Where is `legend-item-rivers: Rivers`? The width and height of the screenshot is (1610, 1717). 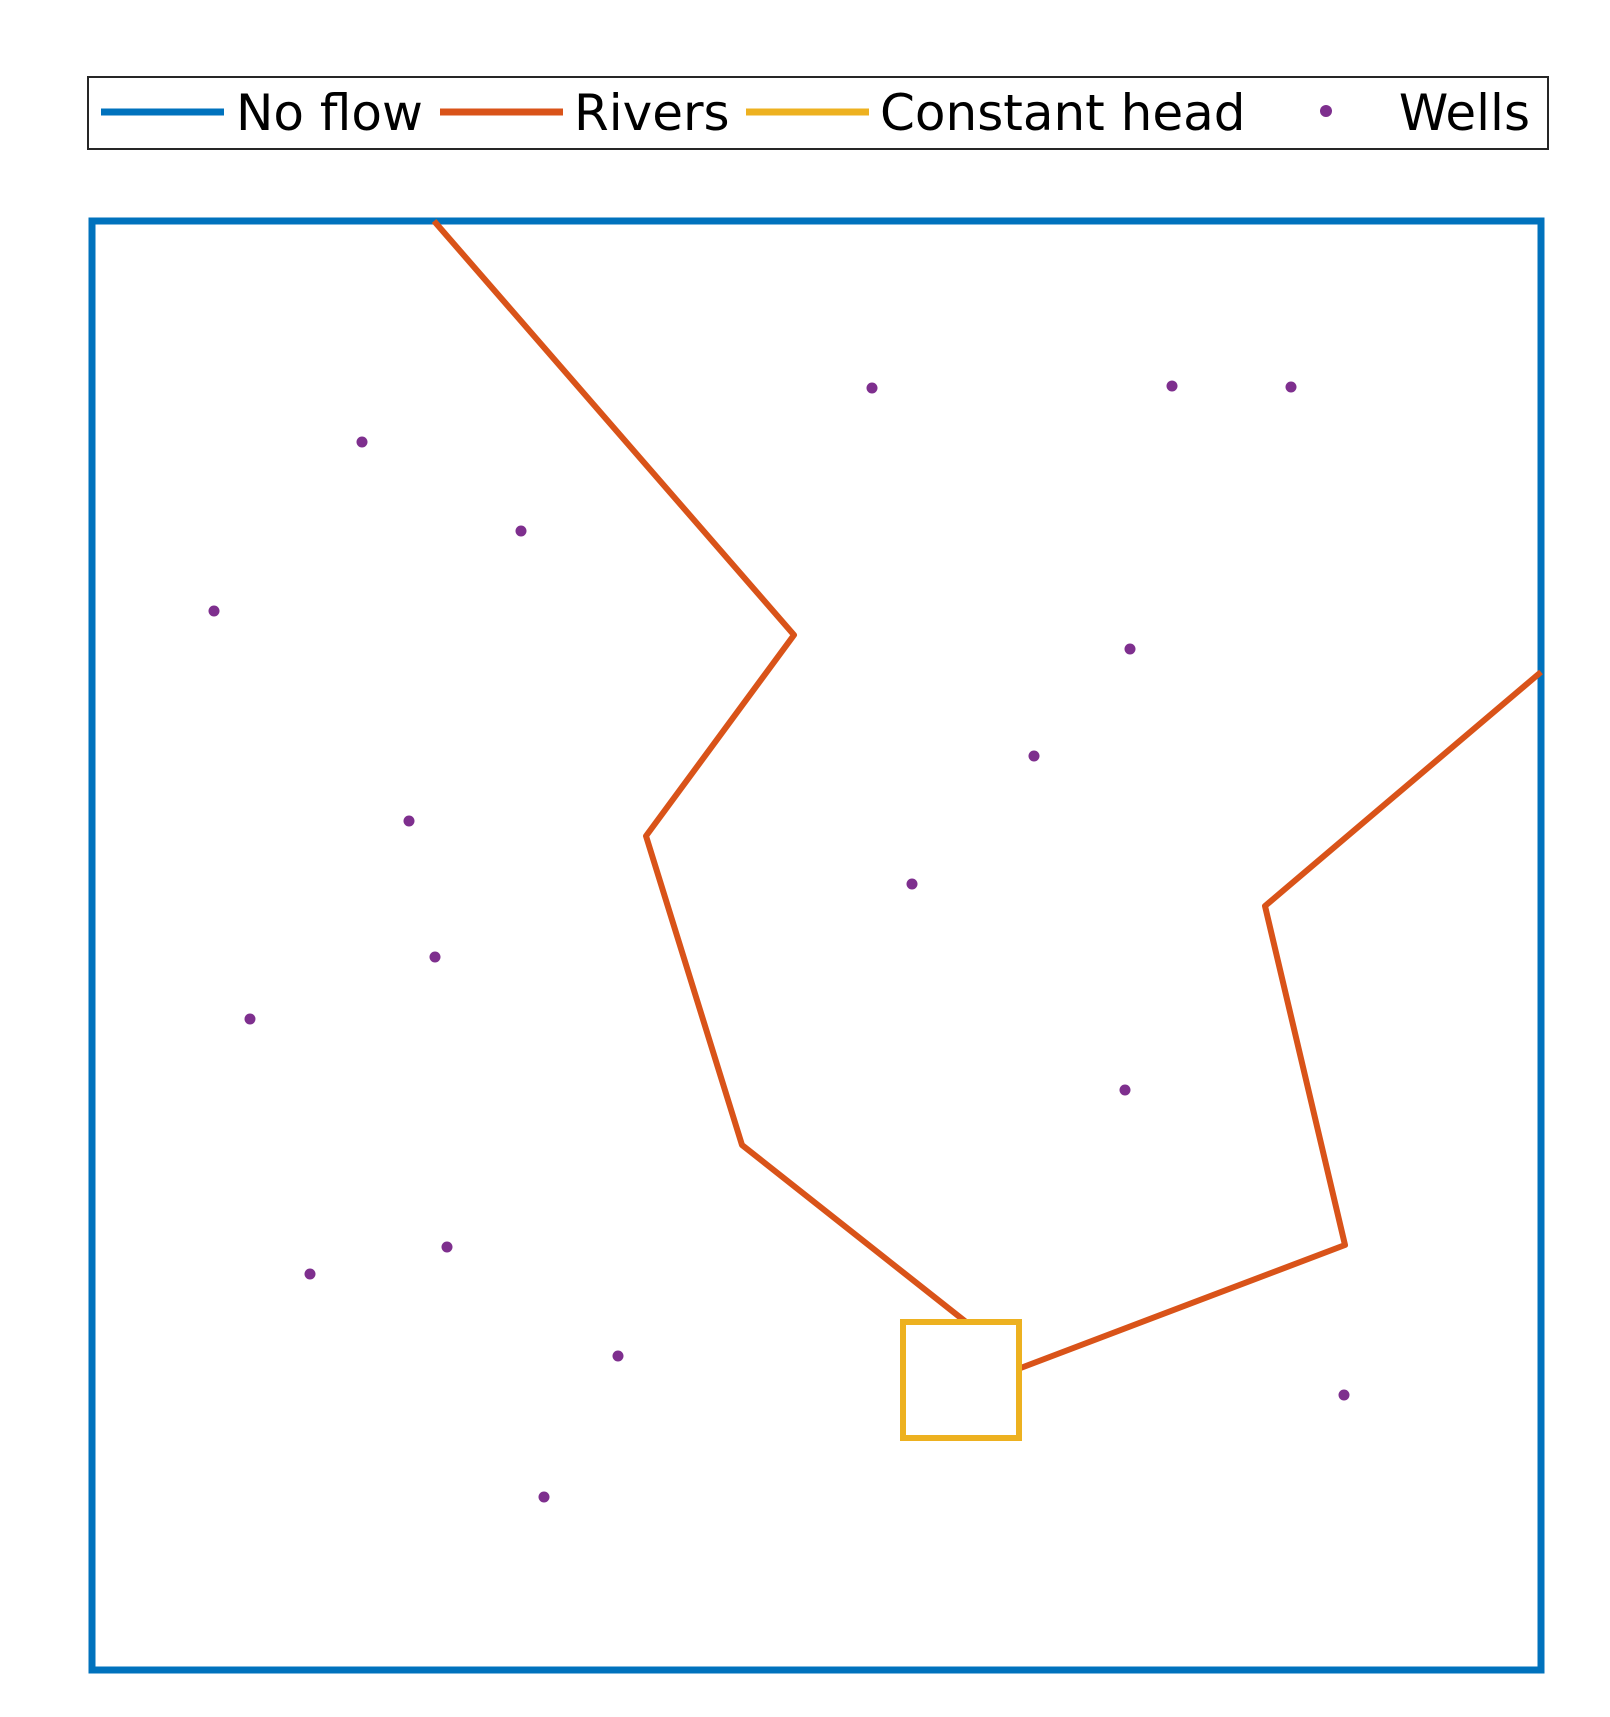
legend-item-rivers: Rivers is located at coordinates (585, 113).